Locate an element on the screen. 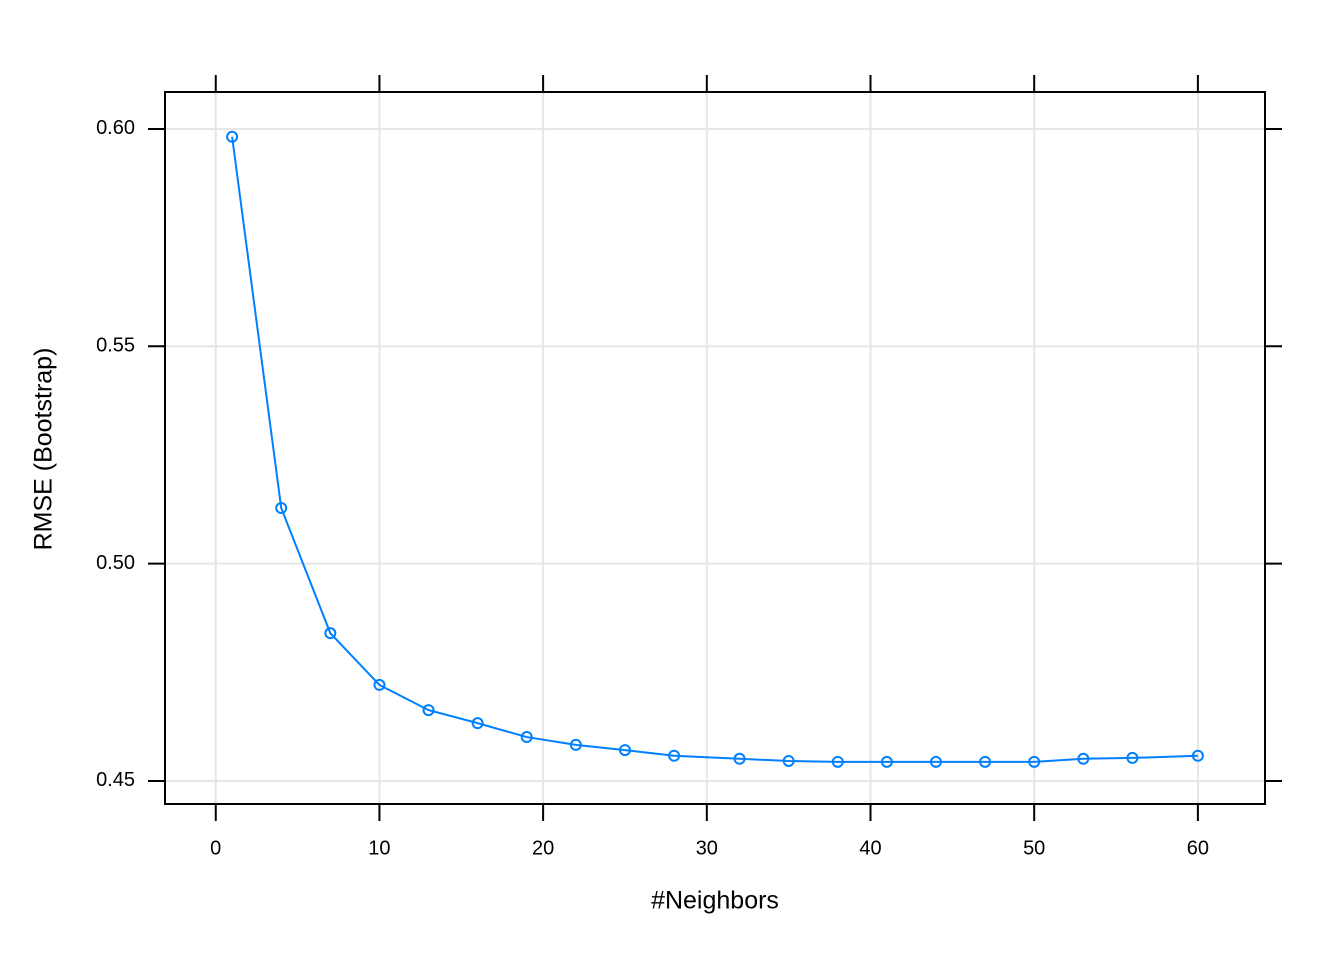 Image resolution: width=1344 pixels, height=960 pixels. x-tick-label: 60 is located at coordinates (1198, 848).